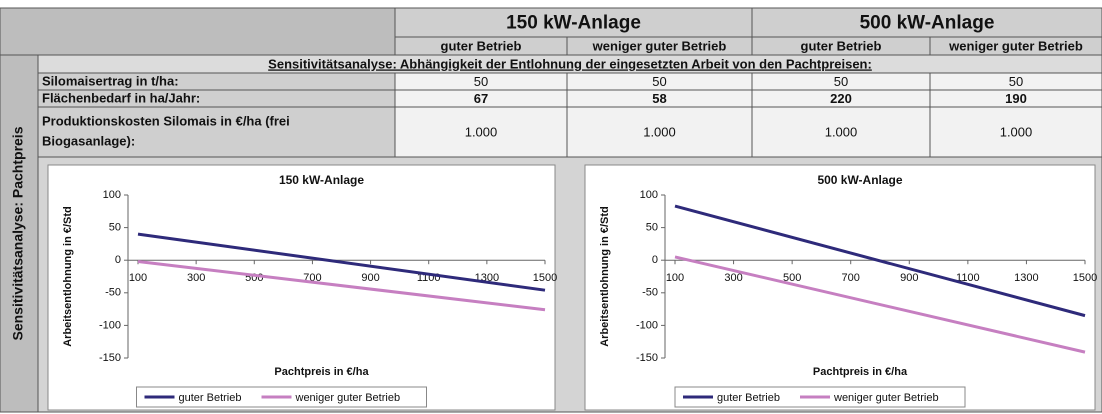 This screenshot has width=1102, height=414. What do you see at coordinates (841, 98) in the screenshot?
I see `row-value: 220` at bounding box center [841, 98].